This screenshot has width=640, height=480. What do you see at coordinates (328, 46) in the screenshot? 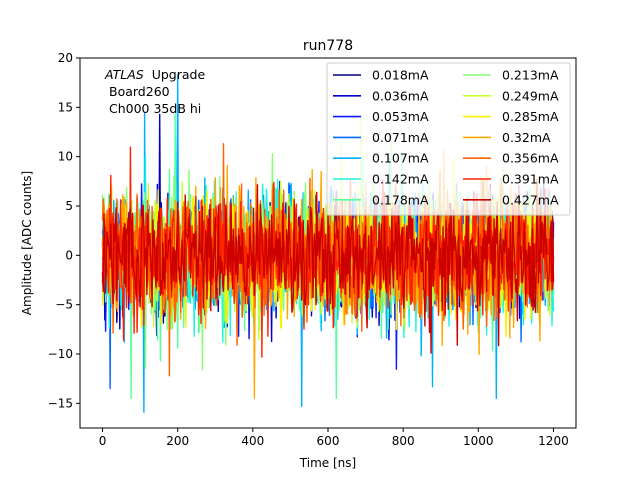
I see `chart-title: run778` at bounding box center [328, 46].